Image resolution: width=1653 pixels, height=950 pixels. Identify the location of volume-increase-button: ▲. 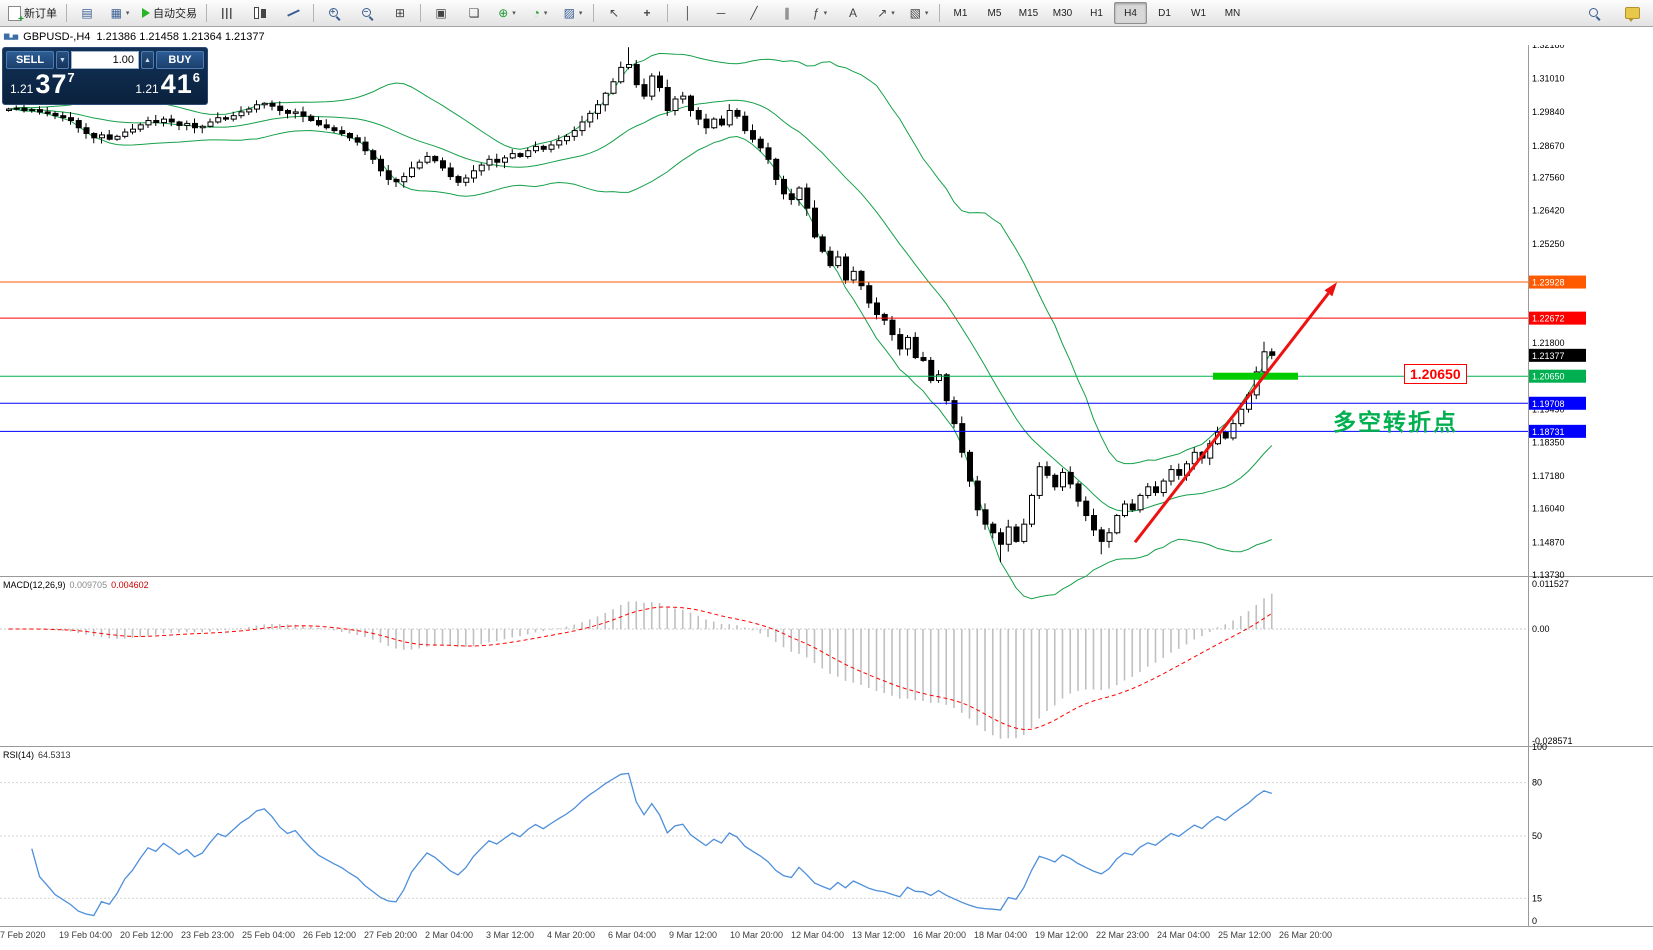
(147, 60).